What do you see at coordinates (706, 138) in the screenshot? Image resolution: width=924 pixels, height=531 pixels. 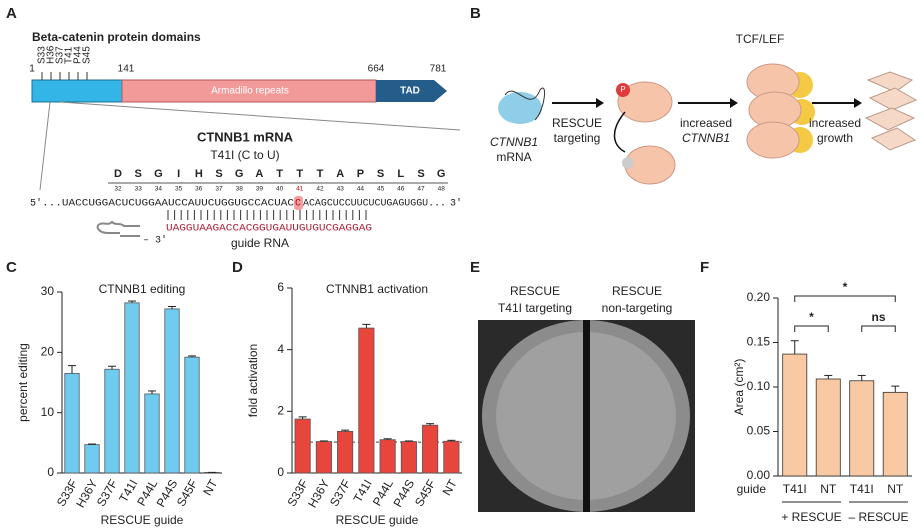 I see `step-label: CTNNB1` at bounding box center [706, 138].